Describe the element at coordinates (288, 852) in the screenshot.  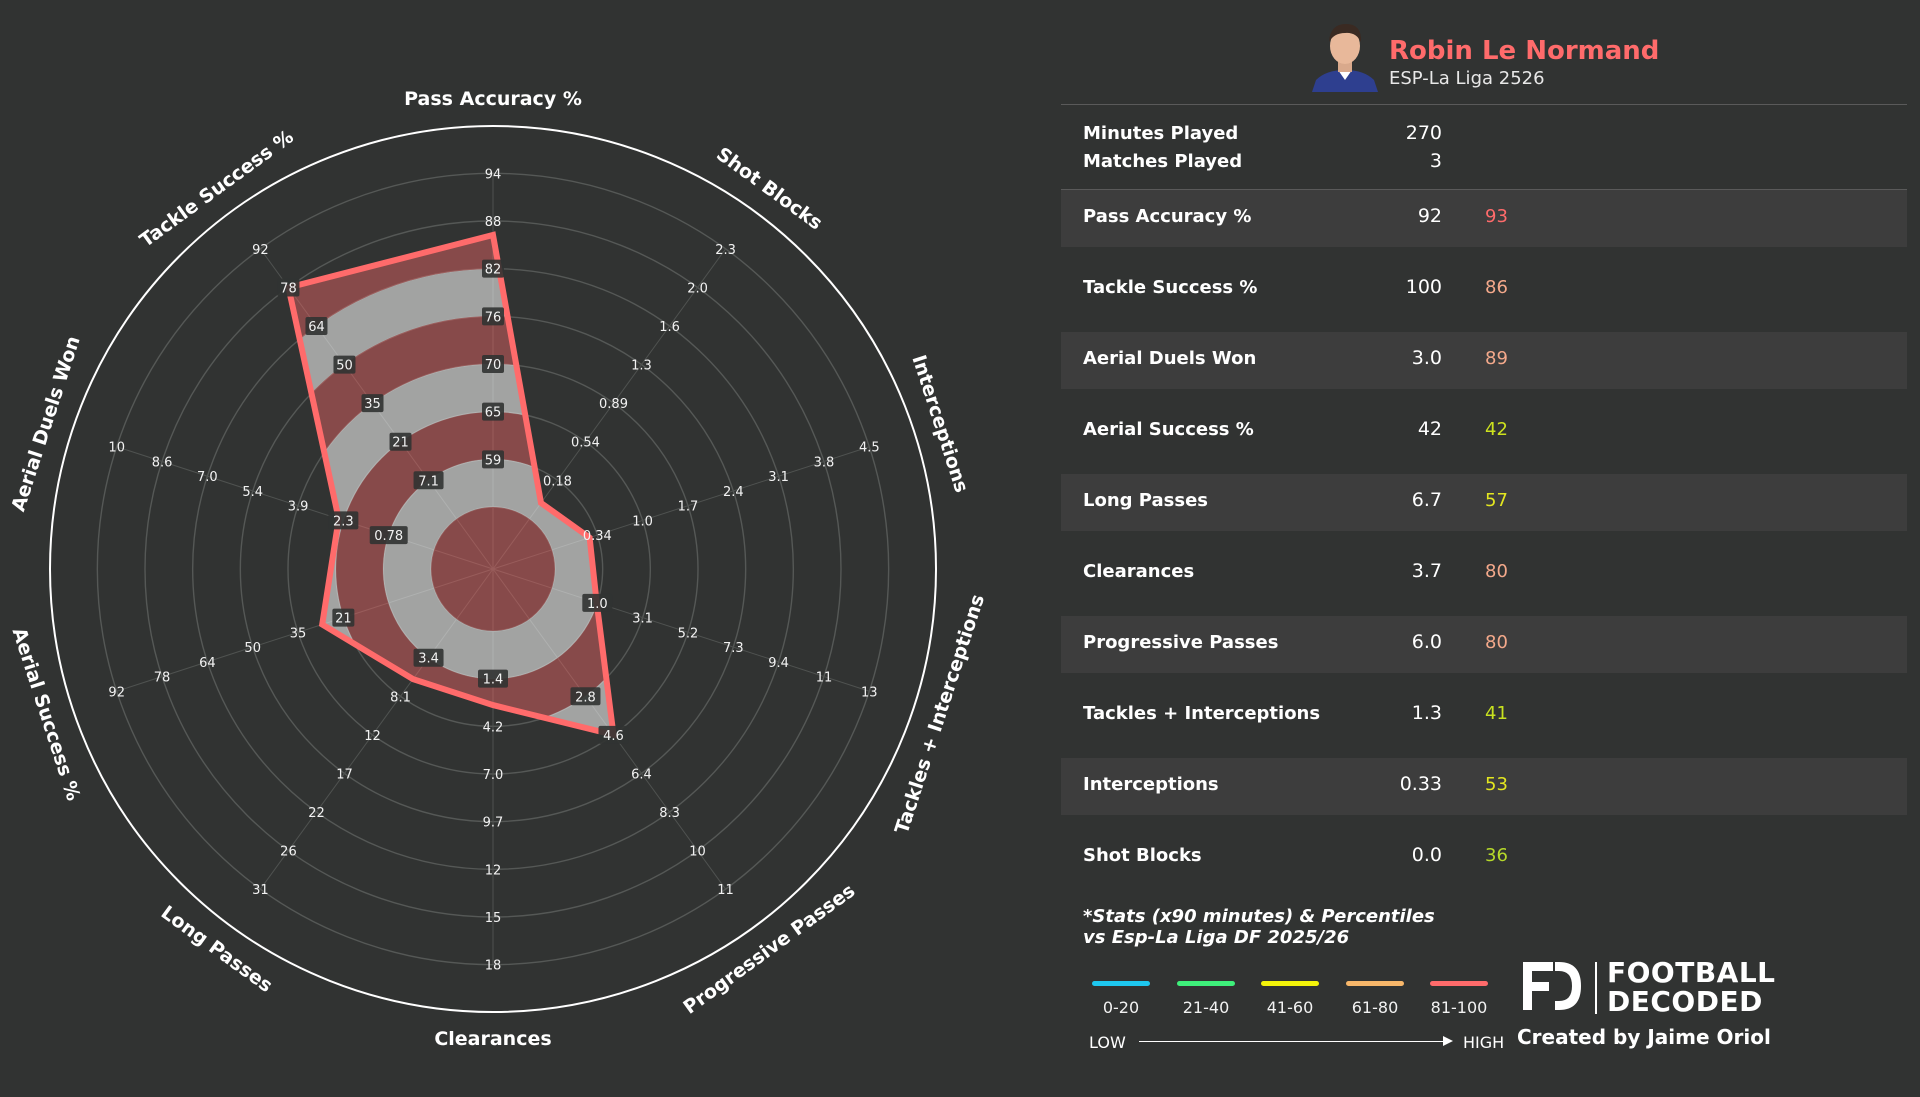
I see `tick-label: 26` at that location.